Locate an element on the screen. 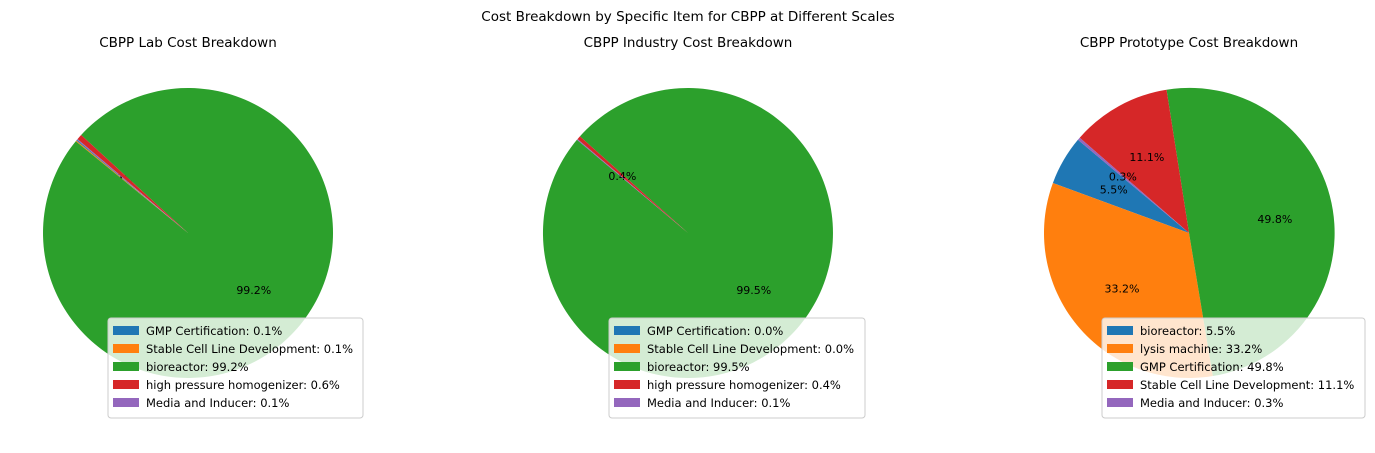 The image size is (1375, 453). slice-percent-label: 33.2% is located at coordinates (1122, 289).